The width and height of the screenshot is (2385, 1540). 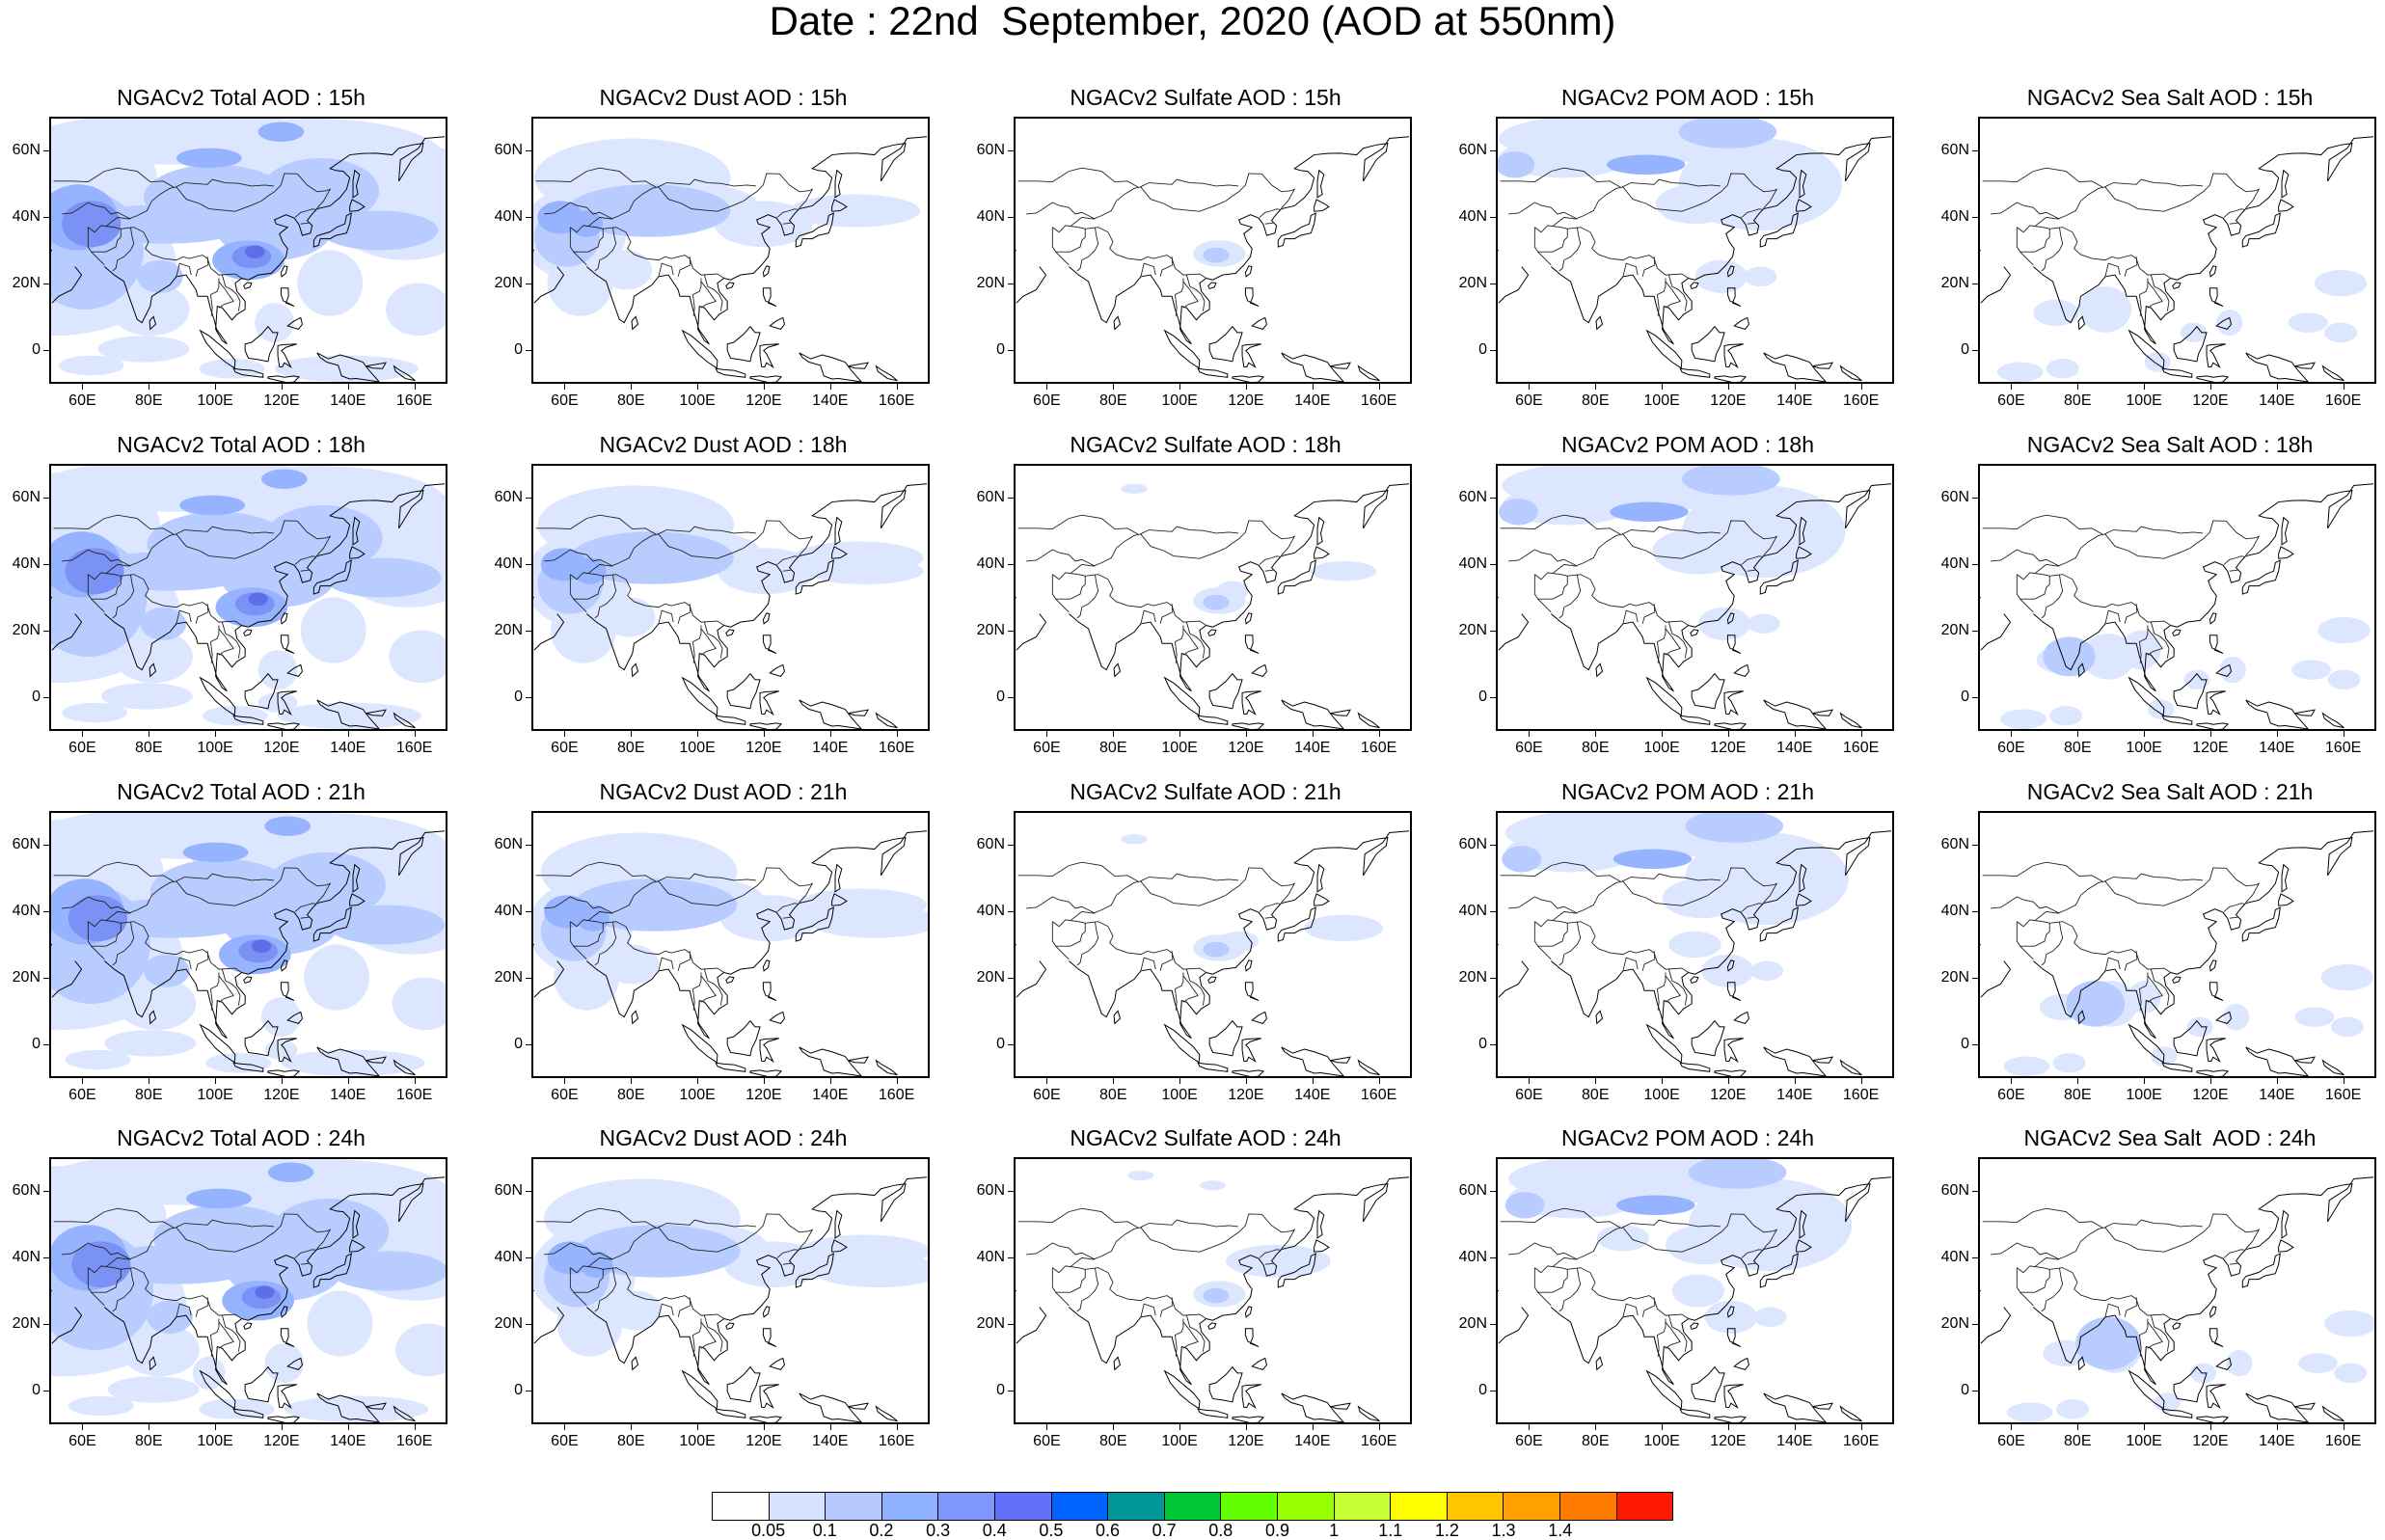 What do you see at coordinates (1136, 1506) in the screenshot?
I see `colorbar-swatch` at bounding box center [1136, 1506].